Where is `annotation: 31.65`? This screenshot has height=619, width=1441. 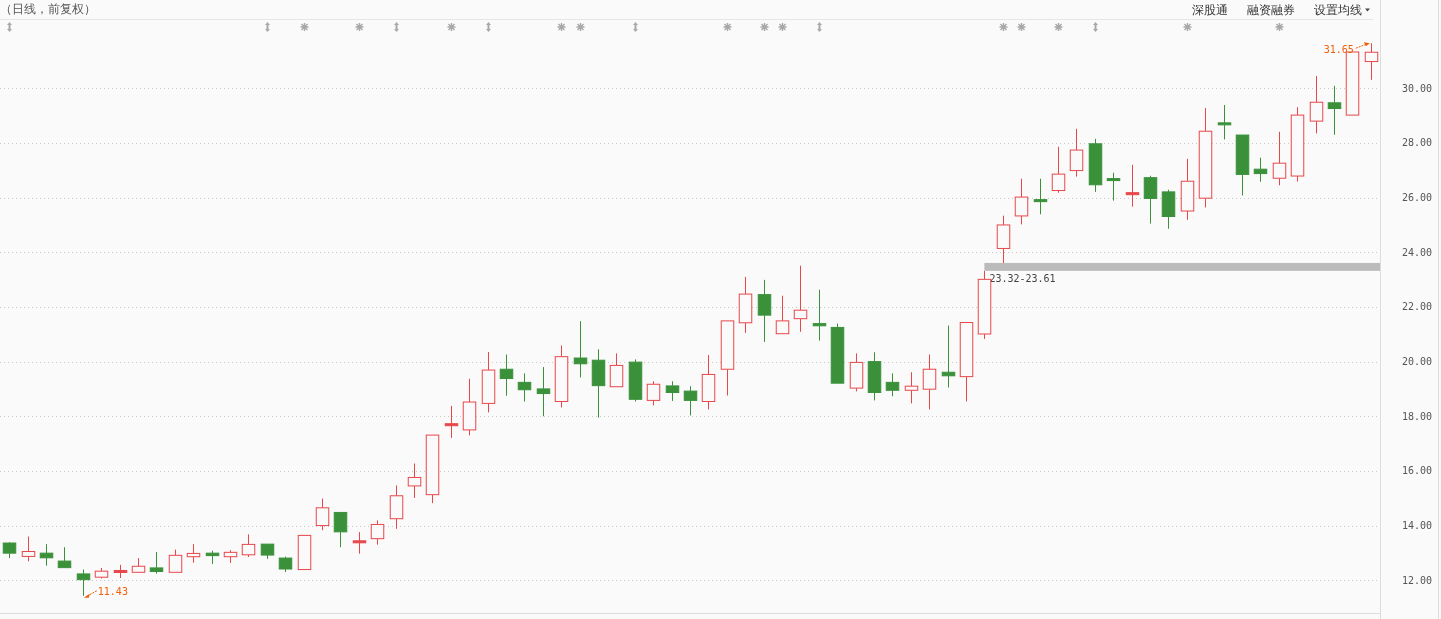
annotation: 31.65 is located at coordinates (1338, 50).